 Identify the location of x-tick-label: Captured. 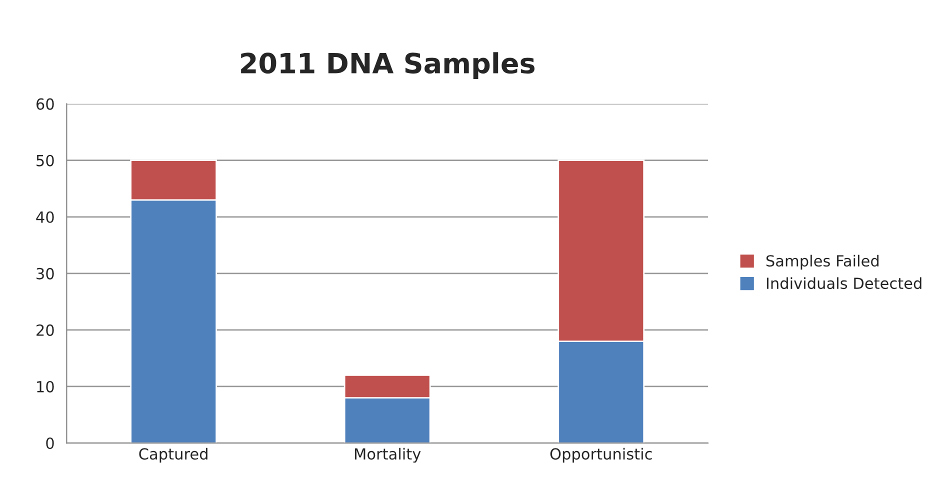
(173, 455).